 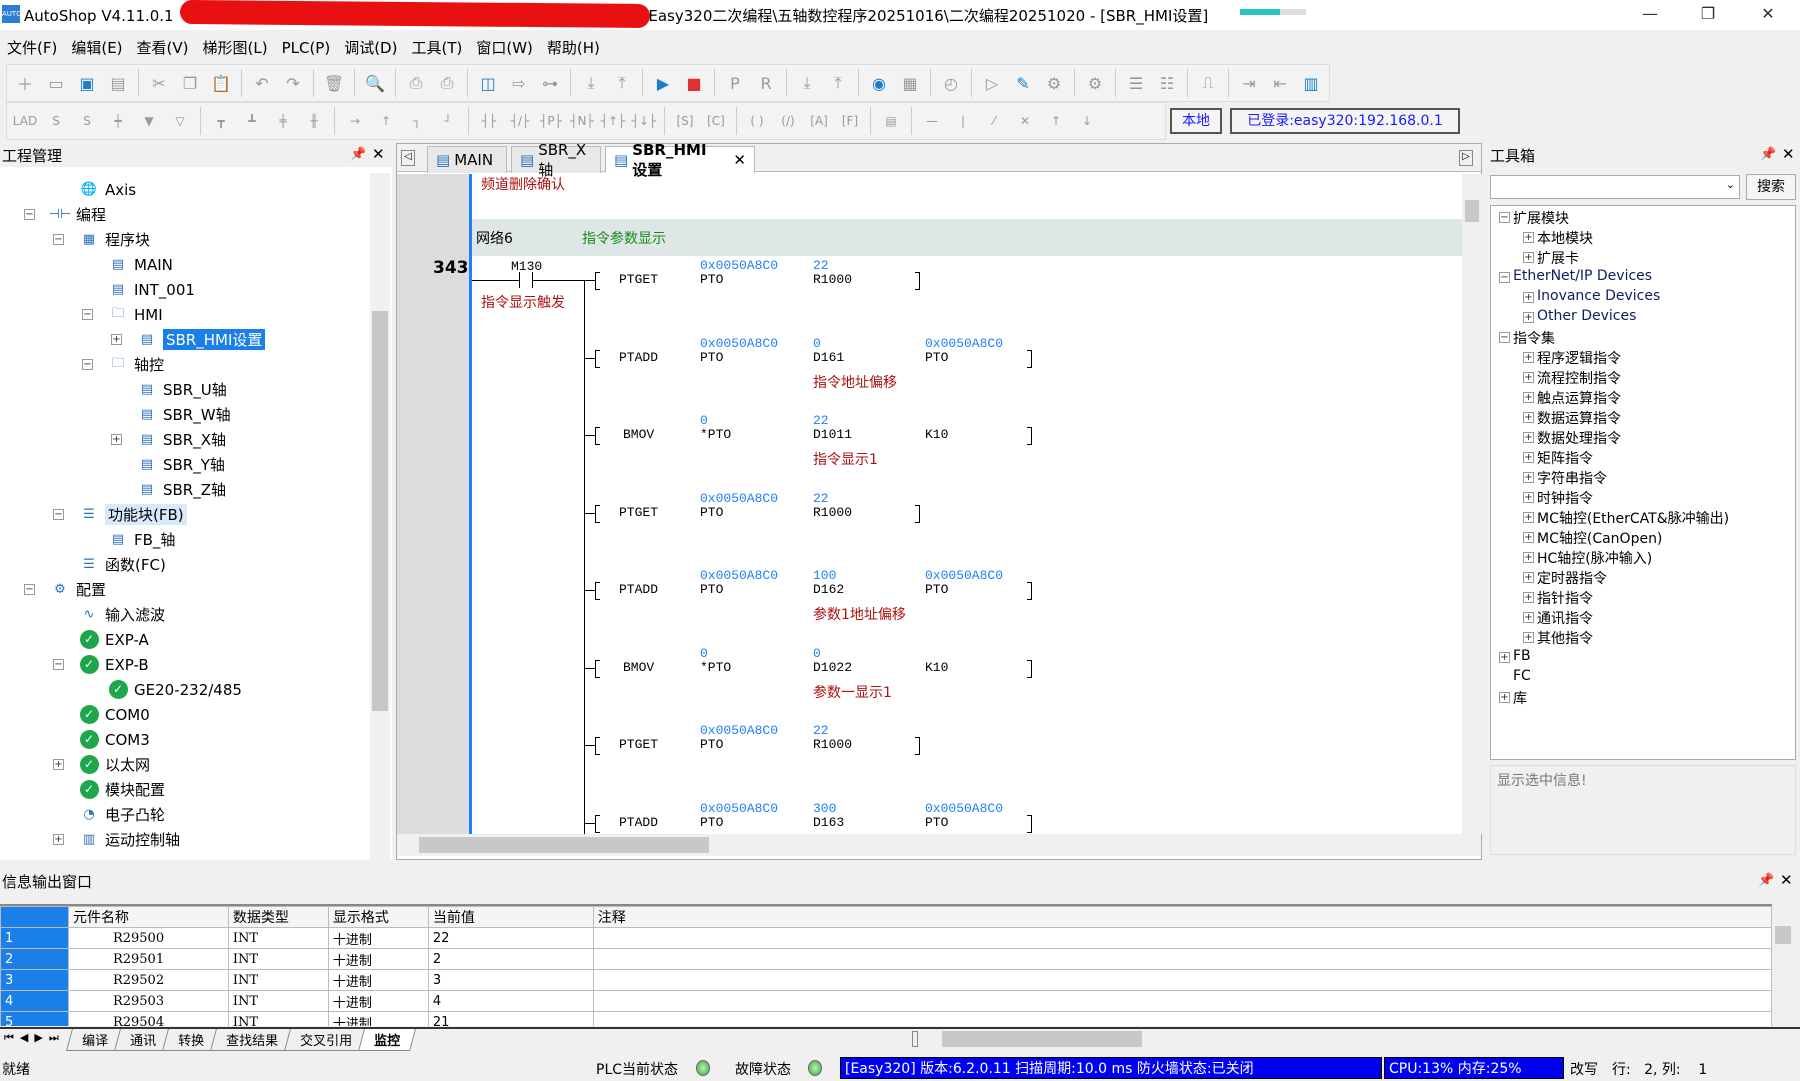 I want to click on menu-item: 查看(V), so click(x=162, y=48).